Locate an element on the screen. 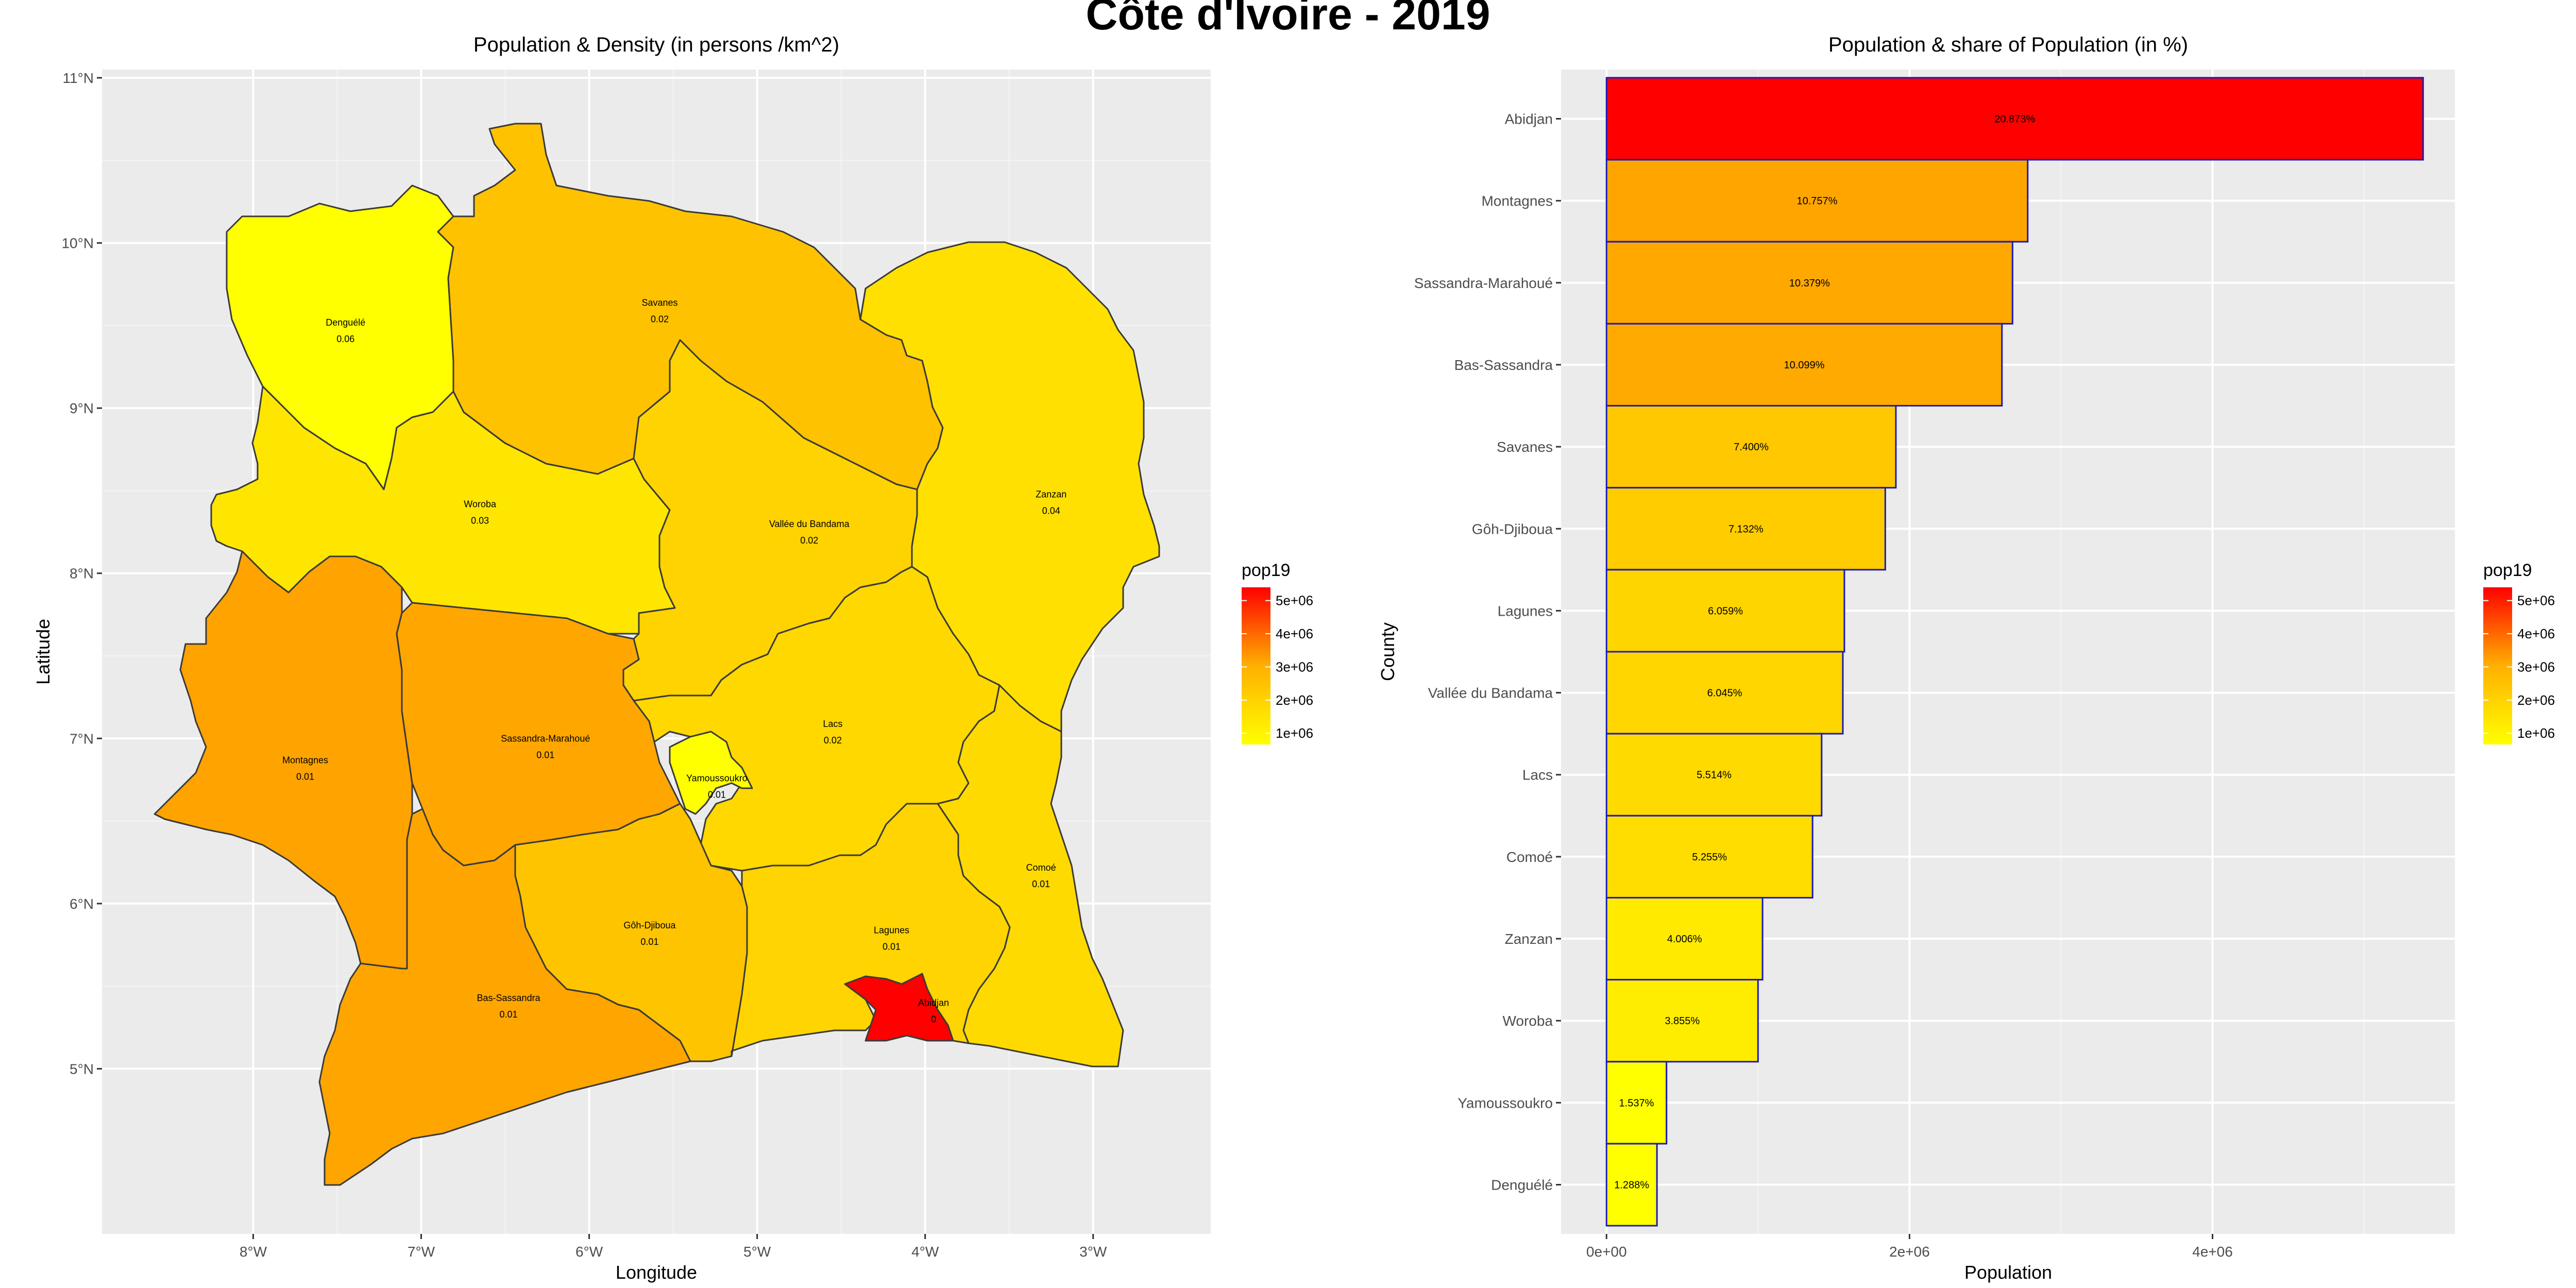 This screenshot has width=2576, height=1288. bar-legend: pop19 5e+06 4e+06 3e+06 2e+06 1e+06 is located at coordinates (2519, 652).